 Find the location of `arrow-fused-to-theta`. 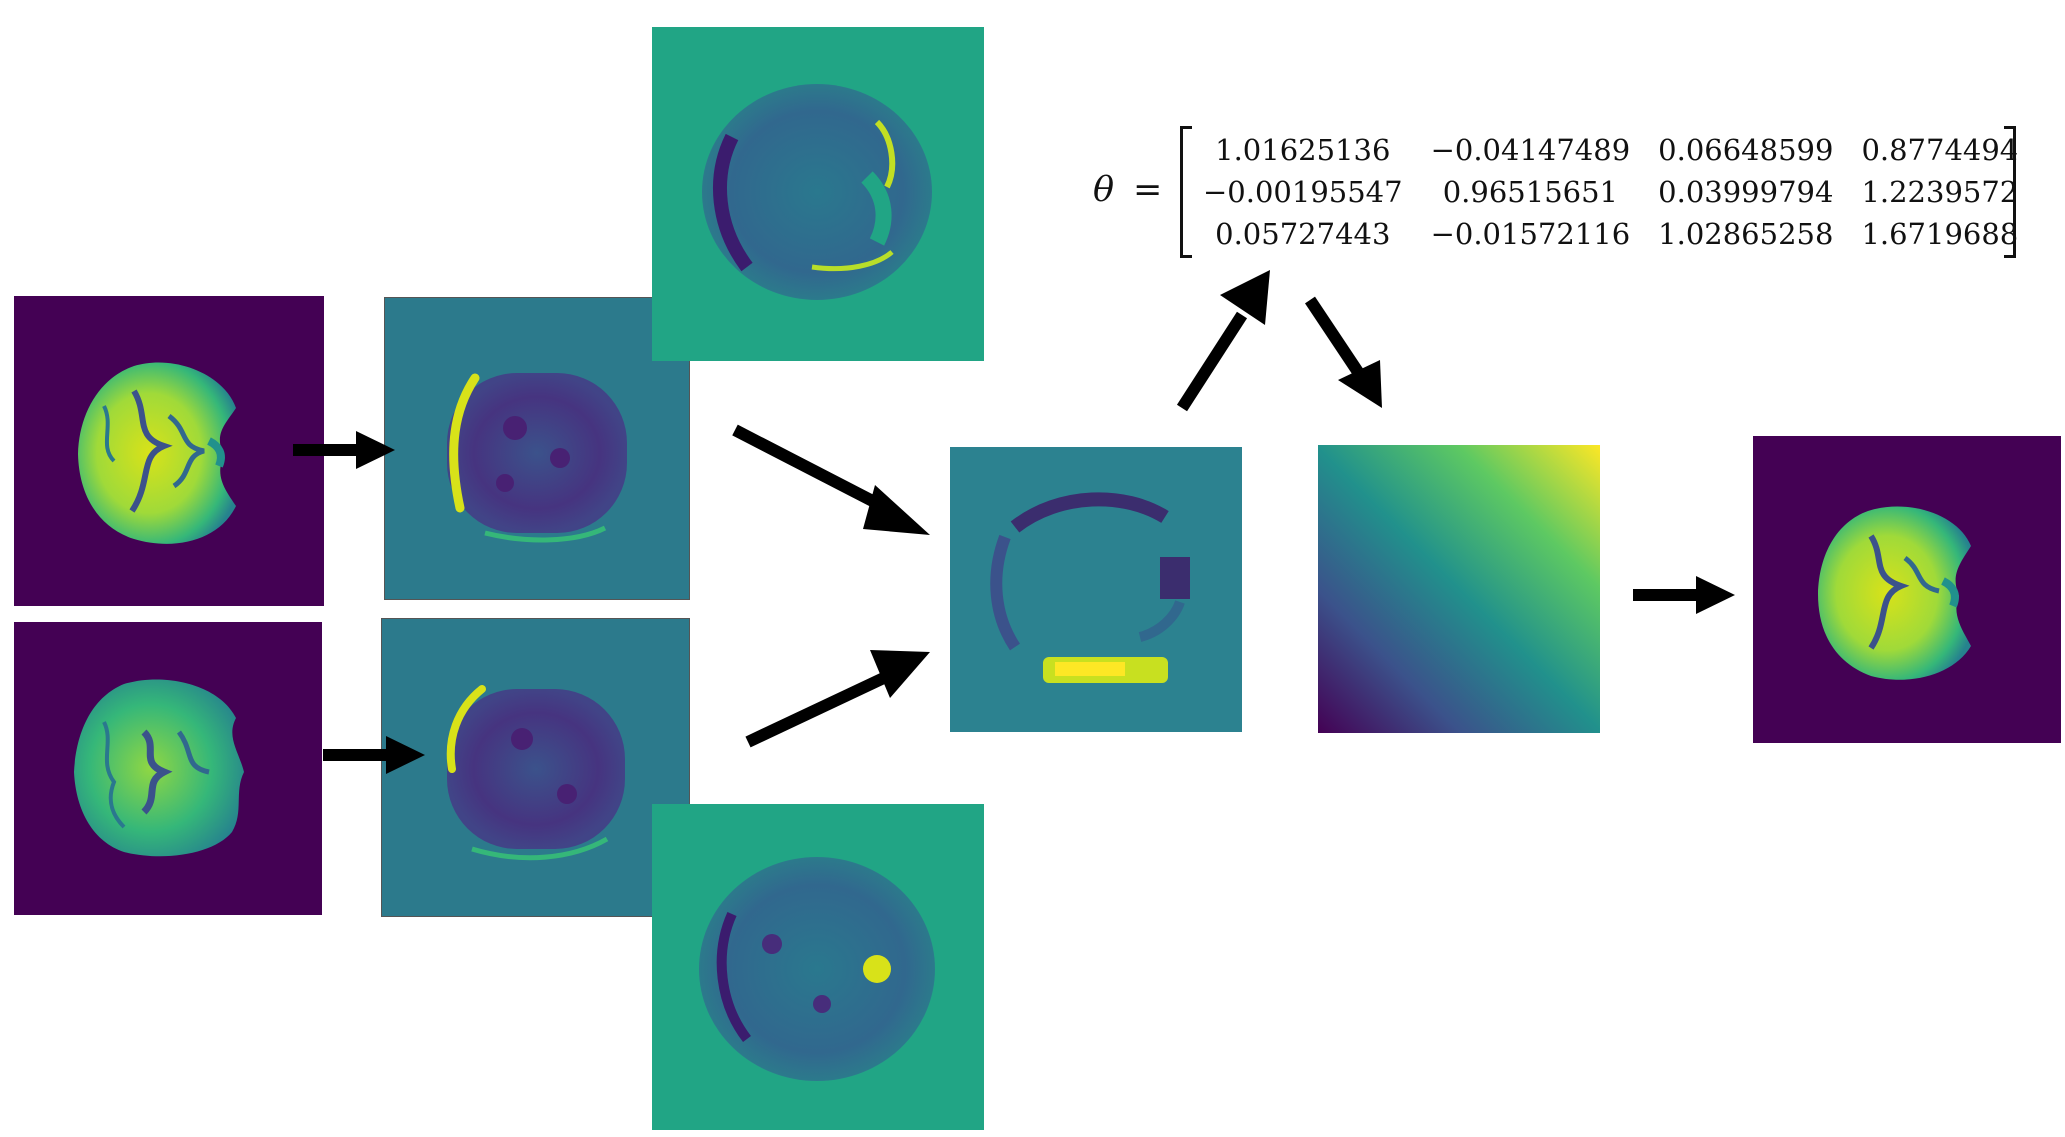

arrow-fused-to-theta is located at coordinates (1223, 341).